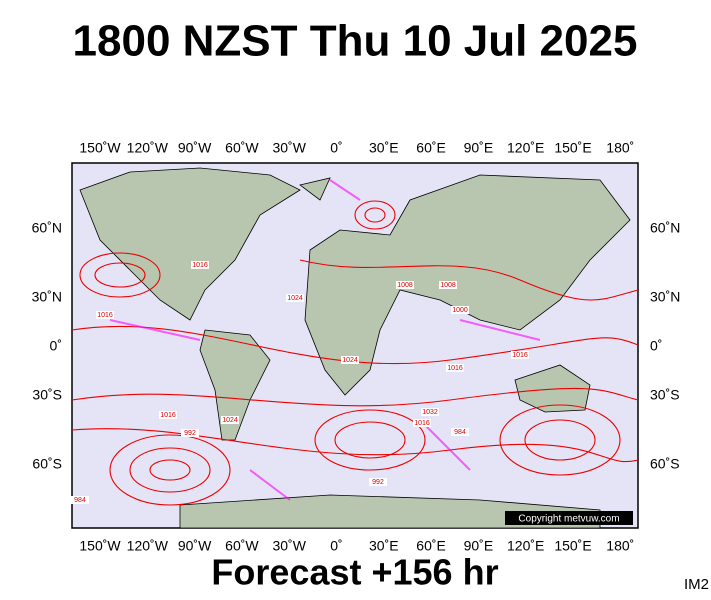 This screenshot has height=600, width=711. I want to click on lon-label-top: 30˚W, so click(289, 148).